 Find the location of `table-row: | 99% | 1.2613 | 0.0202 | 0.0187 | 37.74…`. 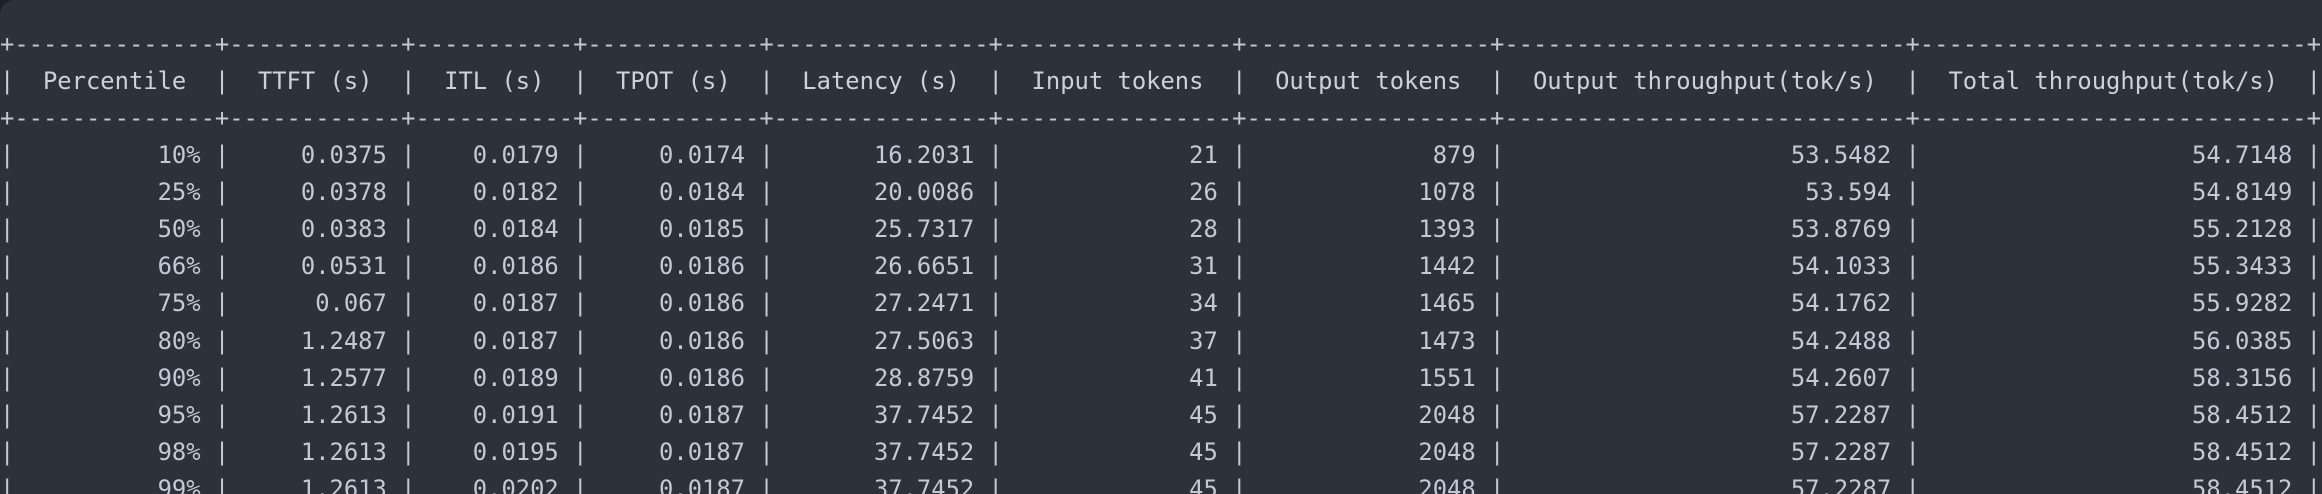

table-row: | 99% | 1.2613 | 0.0202 | 0.0187 | 37.74… is located at coordinates (1160, 484).